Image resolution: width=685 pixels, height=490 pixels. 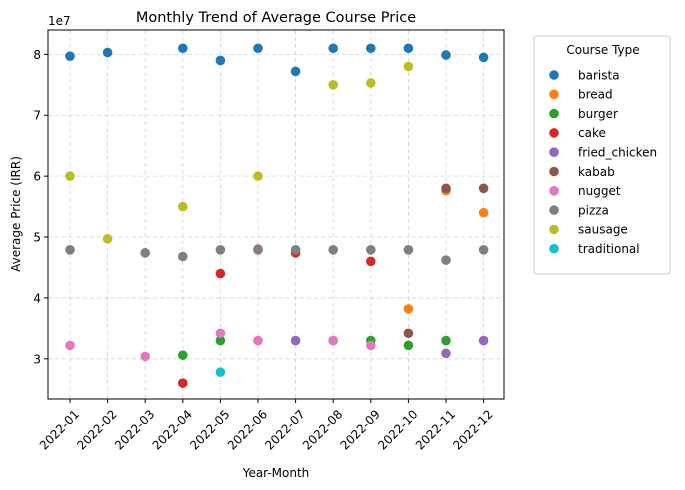 What do you see at coordinates (96, 429) in the screenshot?
I see `x-tick-label: 2022-02` at bounding box center [96, 429].